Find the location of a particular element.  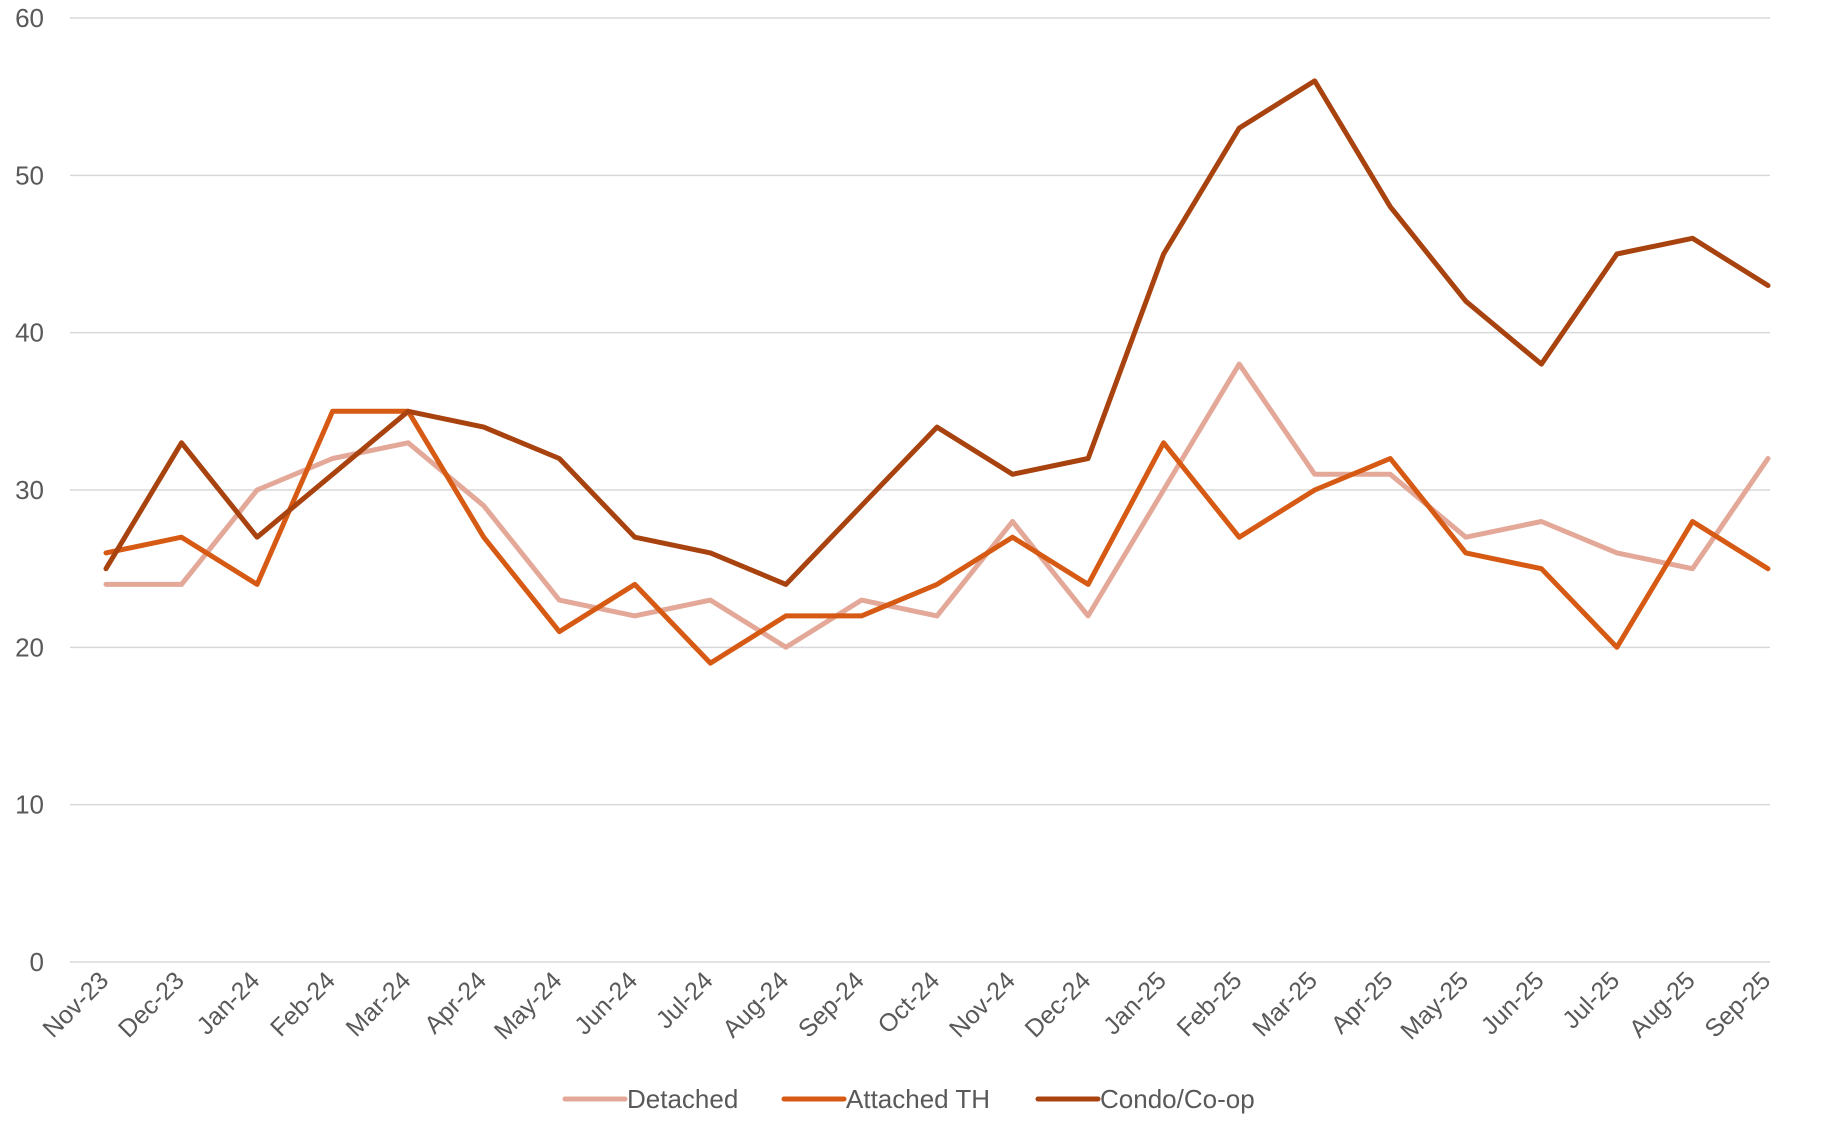

x-tick-label: Feb-25 is located at coordinates (1210, 1004).